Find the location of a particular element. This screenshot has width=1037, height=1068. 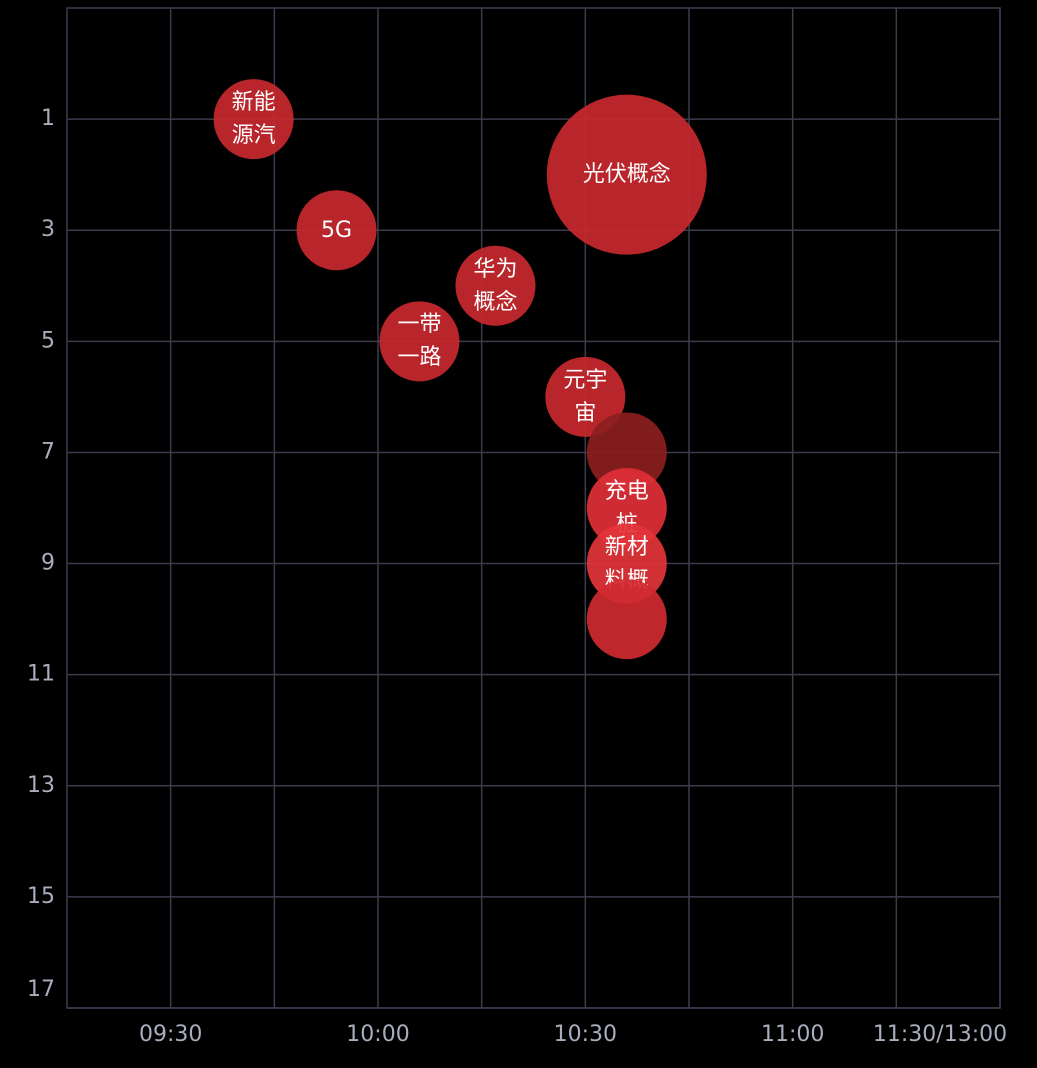

bubble-label-box: 新能源汽 is located at coordinates (253, 119).